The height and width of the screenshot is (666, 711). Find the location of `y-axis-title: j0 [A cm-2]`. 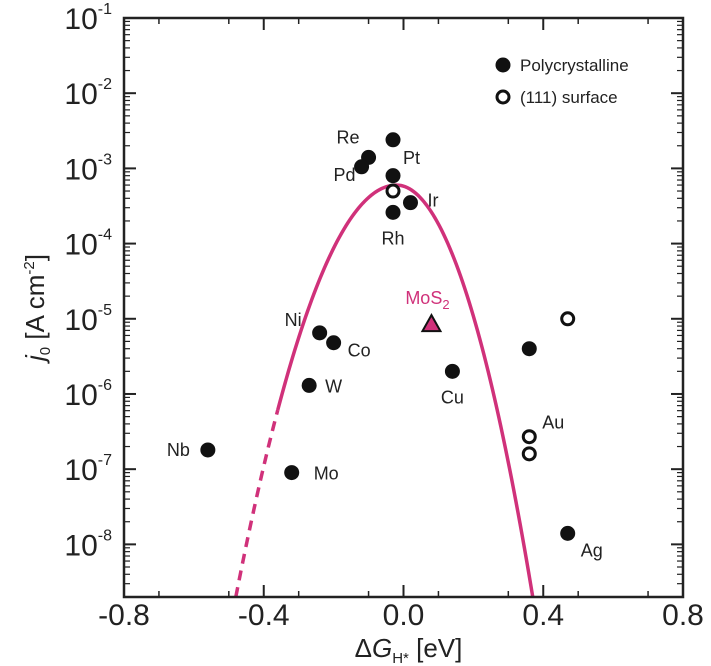

y-axis-title: j0 [A cm-2] is located at coordinates (37, 309).